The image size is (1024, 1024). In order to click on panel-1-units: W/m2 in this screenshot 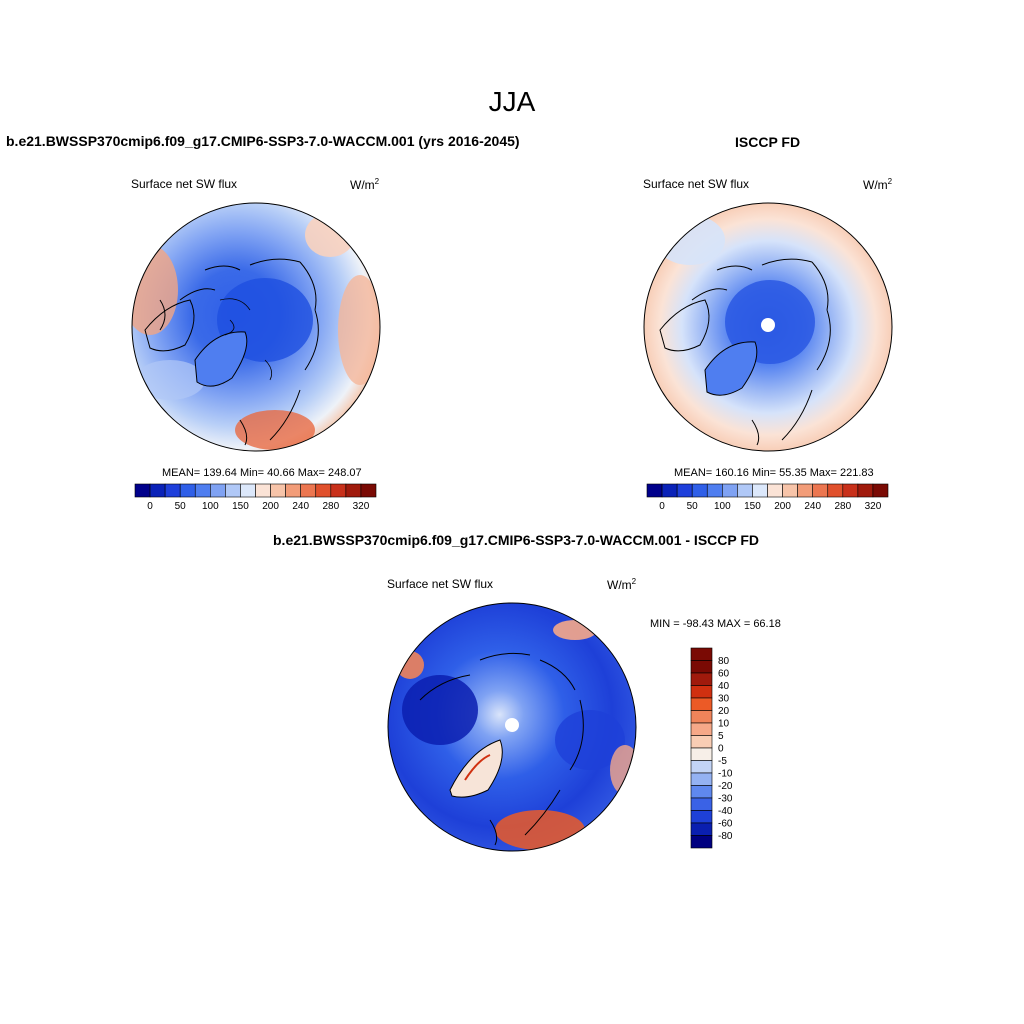, I will do `click(365, 184)`.